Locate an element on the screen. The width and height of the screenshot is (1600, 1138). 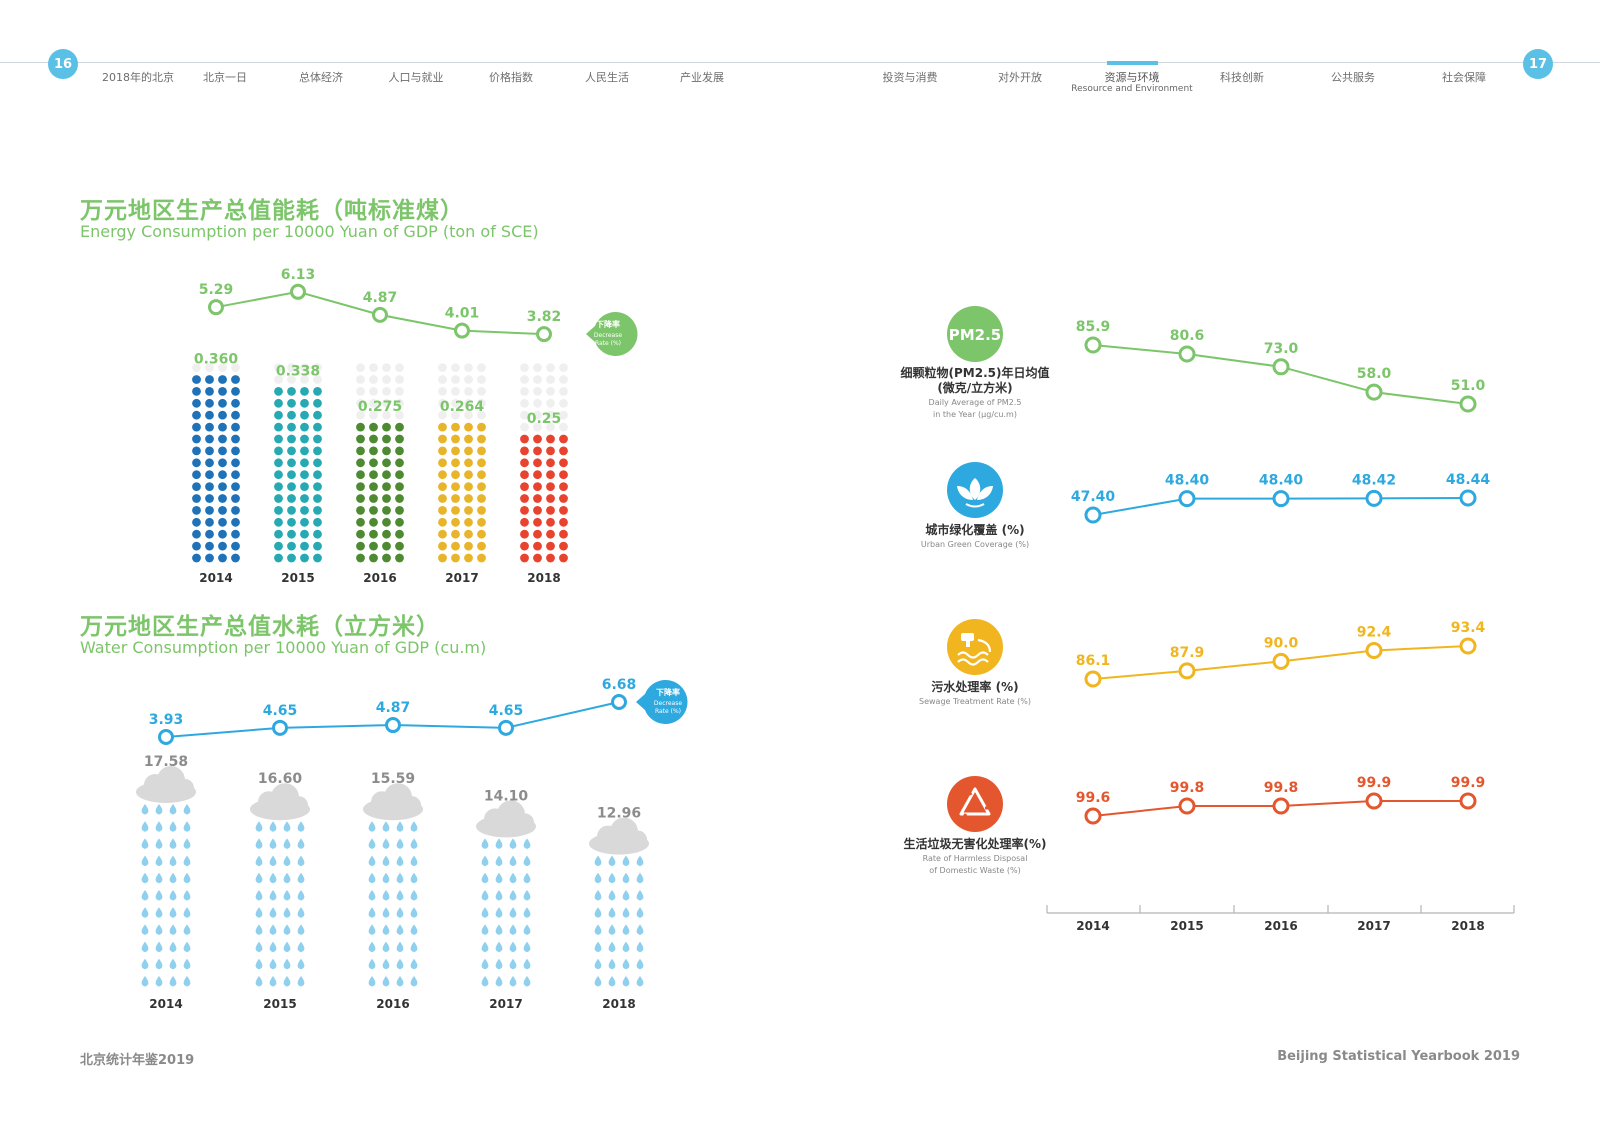
nav-item-0: 2018年的北京 is located at coordinates (138, 77).